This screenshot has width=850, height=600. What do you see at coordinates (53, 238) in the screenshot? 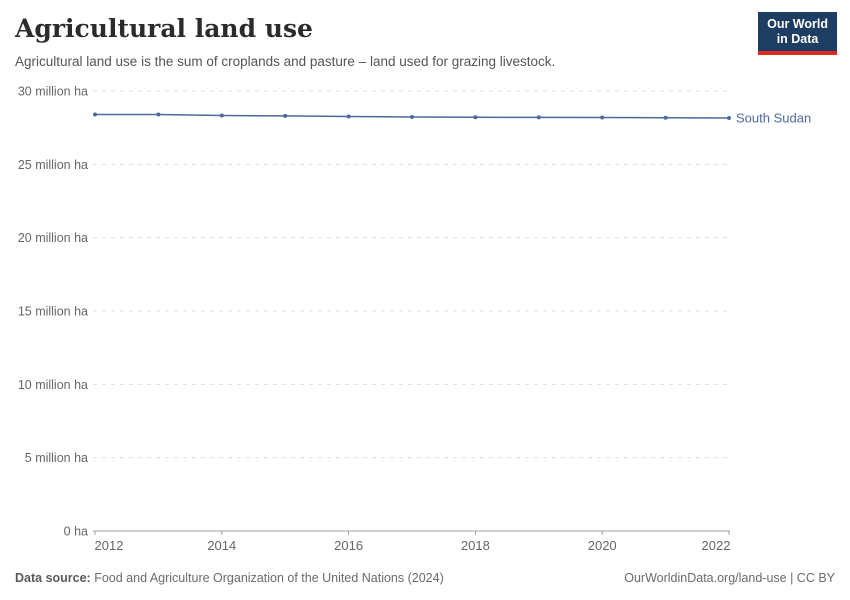
I see `y-axis-tick-label: 20 million ha` at bounding box center [53, 238].